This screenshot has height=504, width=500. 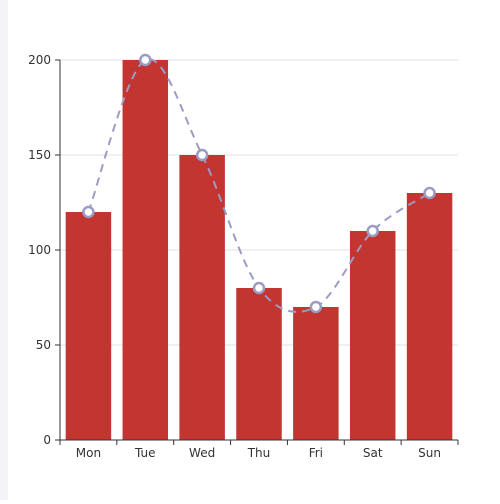 I want to click on x-tick-label: Tue, so click(x=145, y=453).